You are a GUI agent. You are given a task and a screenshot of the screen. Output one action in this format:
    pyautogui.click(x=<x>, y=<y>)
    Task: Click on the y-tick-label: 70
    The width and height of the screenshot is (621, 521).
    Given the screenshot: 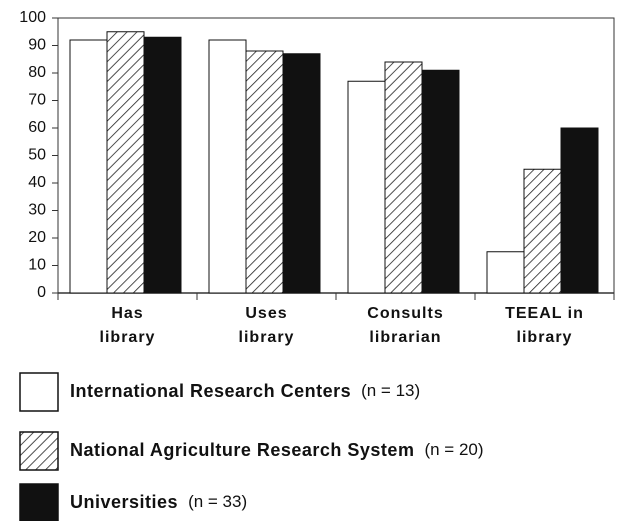 What is the action you would take?
    pyautogui.click(x=37, y=100)
    